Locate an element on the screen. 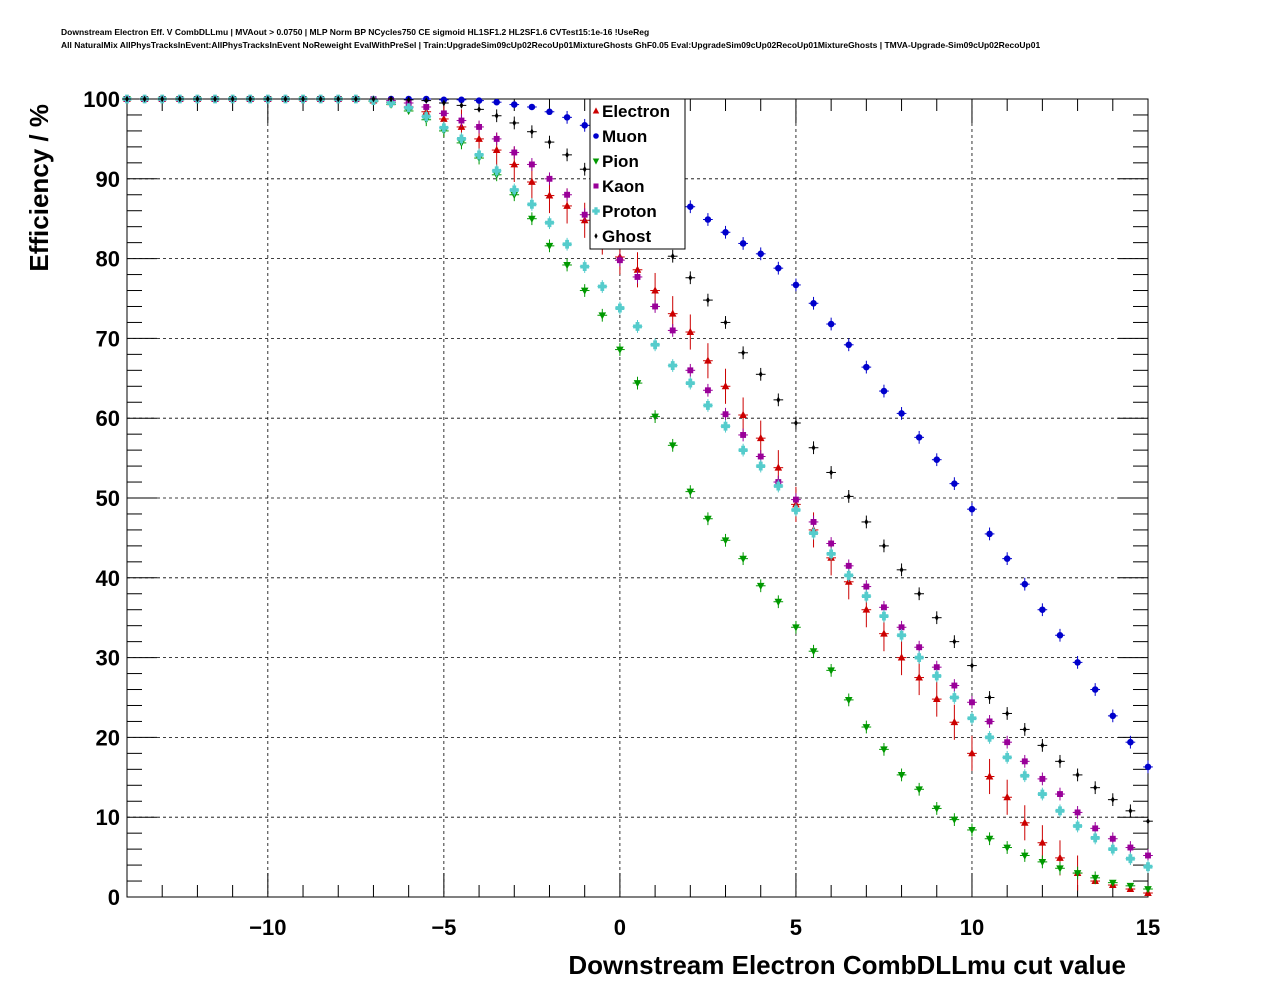 The width and height of the screenshot is (1276, 996). x-tick-label: 15 is located at coordinates (1148, 927).